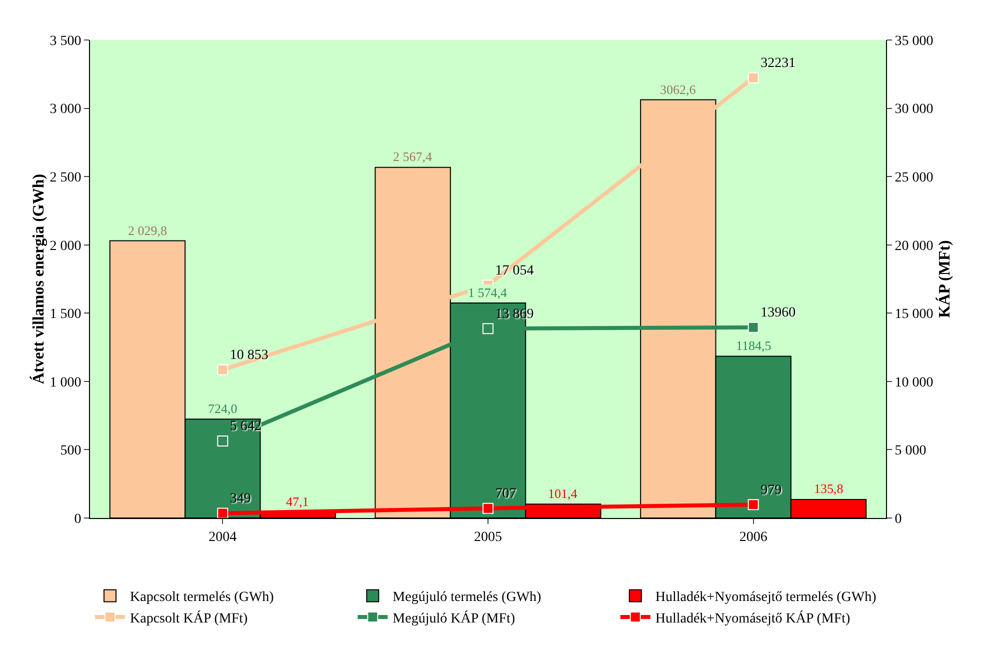 The height and width of the screenshot is (668, 986). I want to click on y-tick-label: 2 500, so click(66, 178).